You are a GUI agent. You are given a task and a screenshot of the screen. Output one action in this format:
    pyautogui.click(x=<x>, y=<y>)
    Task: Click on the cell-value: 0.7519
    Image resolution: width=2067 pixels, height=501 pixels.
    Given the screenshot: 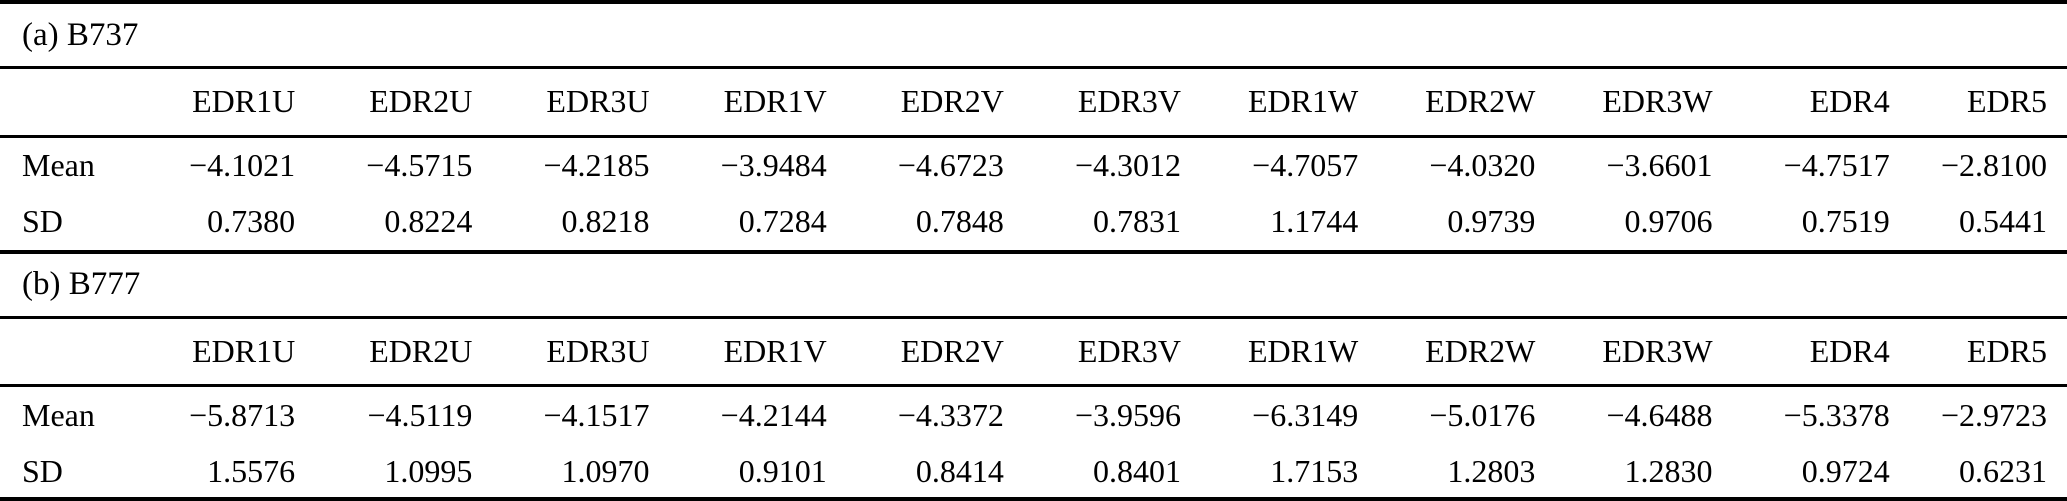 What is the action you would take?
    pyautogui.click(x=1845, y=221)
    